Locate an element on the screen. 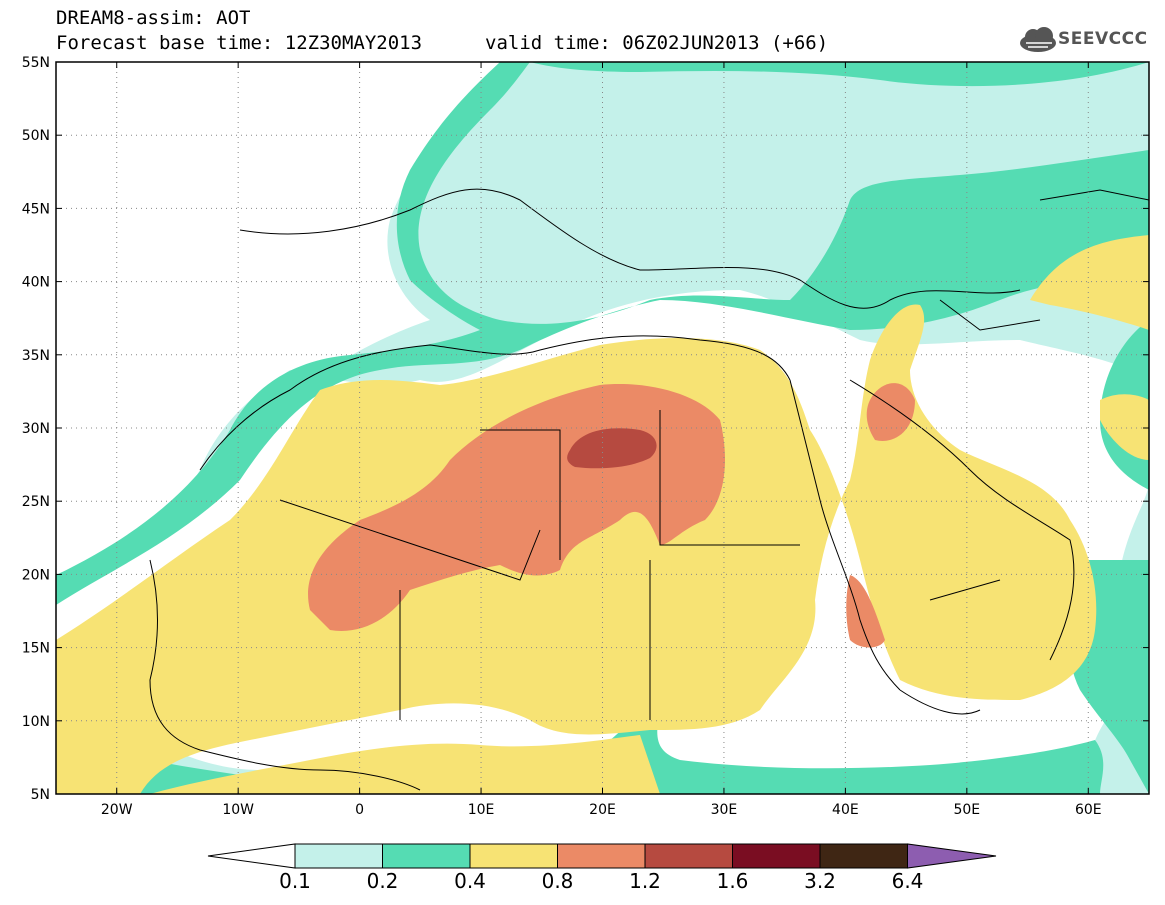 The image size is (1165, 905). lon-label: 30E is located at coordinates (724, 810).